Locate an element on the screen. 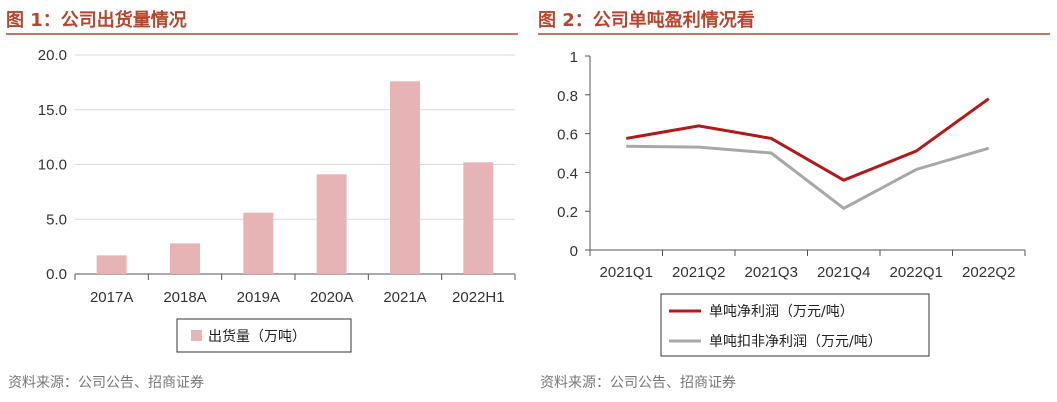 The height and width of the screenshot is (402, 1057). bar-x-tick-label: 2018A is located at coordinates (184, 297).